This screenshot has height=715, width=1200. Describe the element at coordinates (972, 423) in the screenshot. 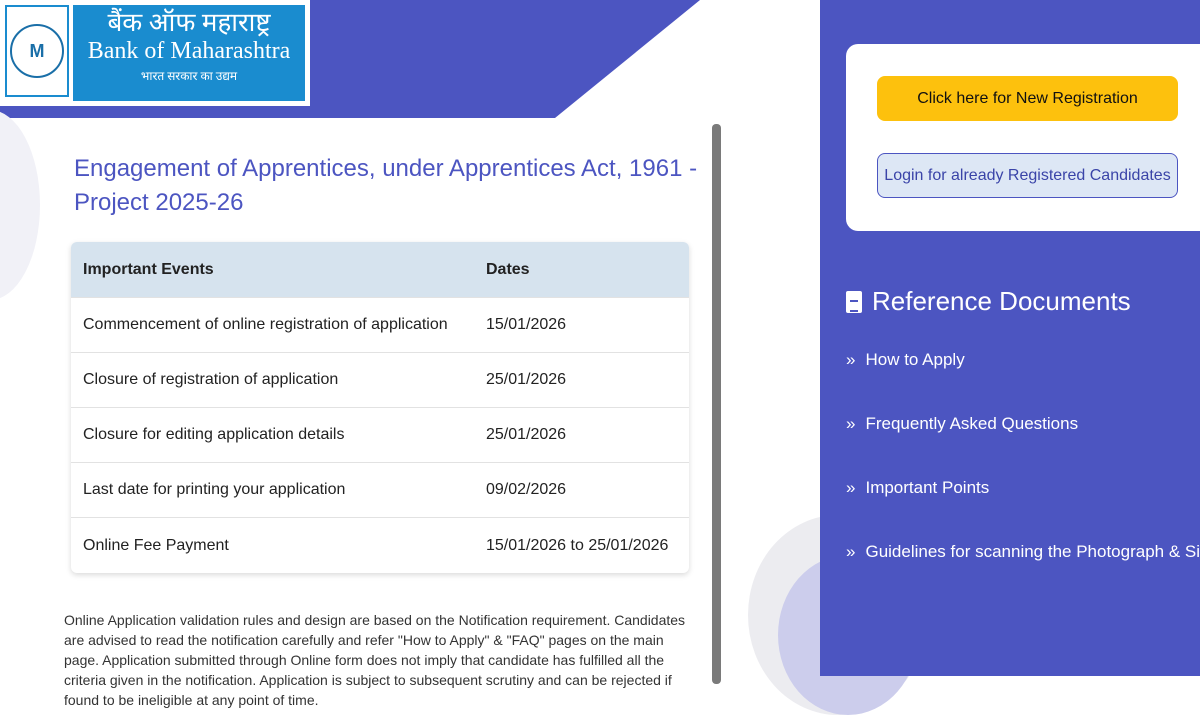

I see `link-label: Frequently Asked Questions` at that location.